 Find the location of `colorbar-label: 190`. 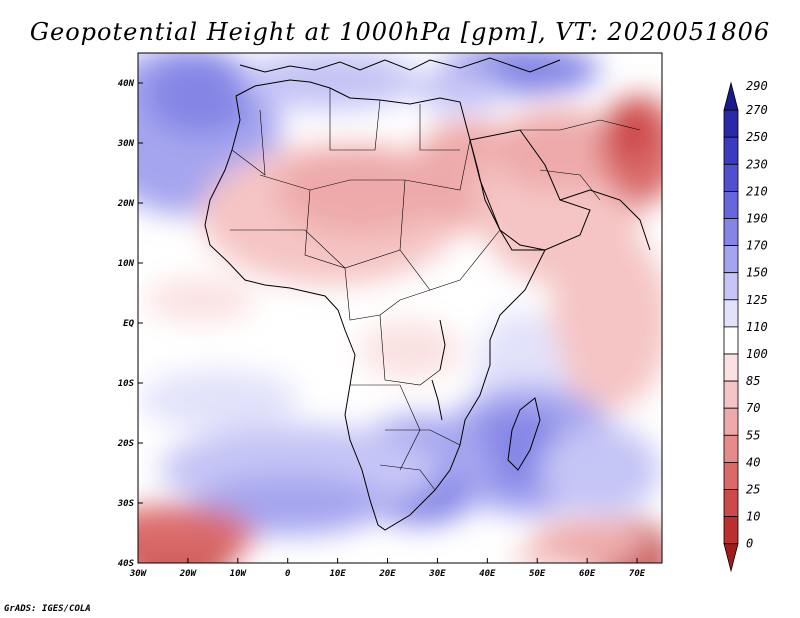

colorbar-label: 190 is located at coordinates (757, 219).